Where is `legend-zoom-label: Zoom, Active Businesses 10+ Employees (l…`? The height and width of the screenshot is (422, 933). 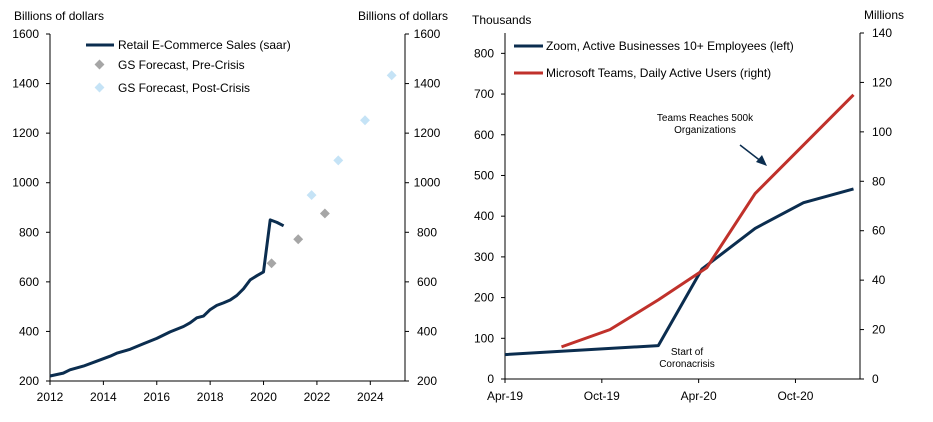 legend-zoom-label: Zoom, Active Businesses 10+ Employees (l… is located at coordinates (670, 46).